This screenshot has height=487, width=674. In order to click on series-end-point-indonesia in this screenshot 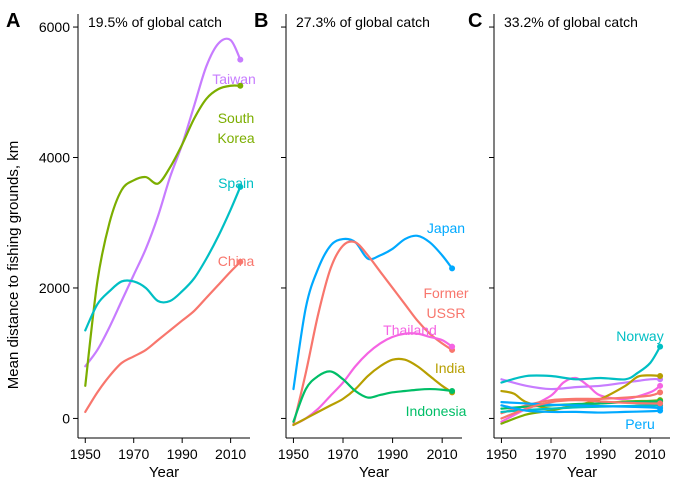, I will do `click(452, 391)`.